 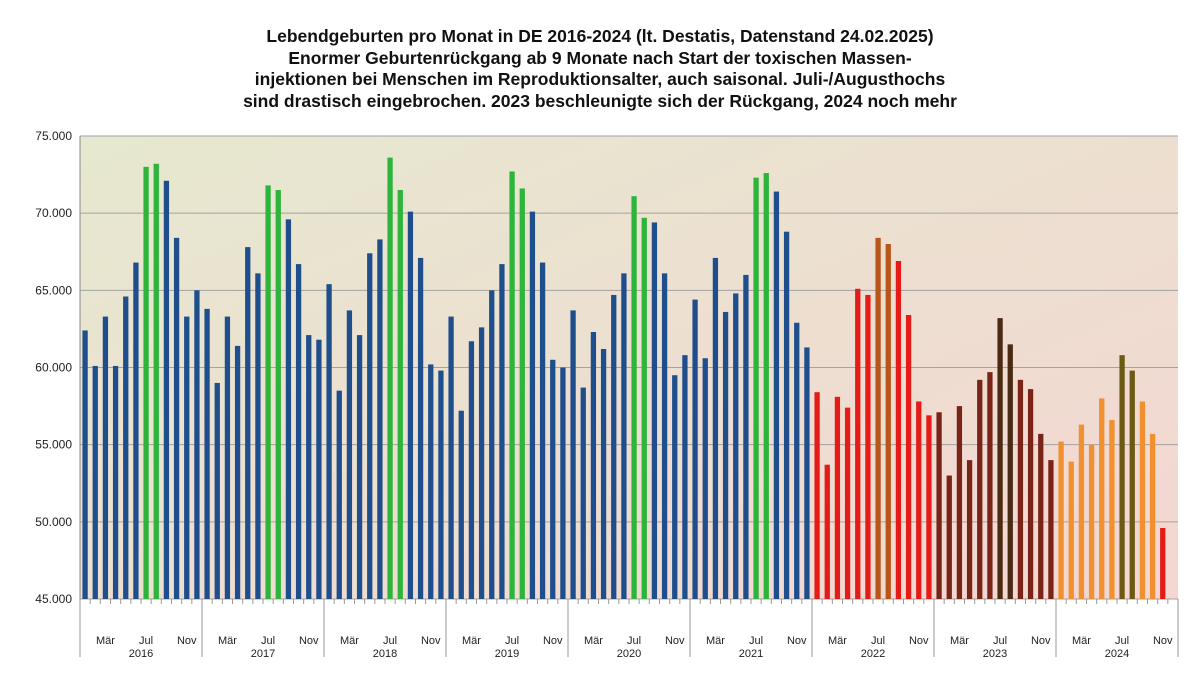 What do you see at coordinates (385, 654) in the screenshot?
I see `year-label: 2018` at bounding box center [385, 654].